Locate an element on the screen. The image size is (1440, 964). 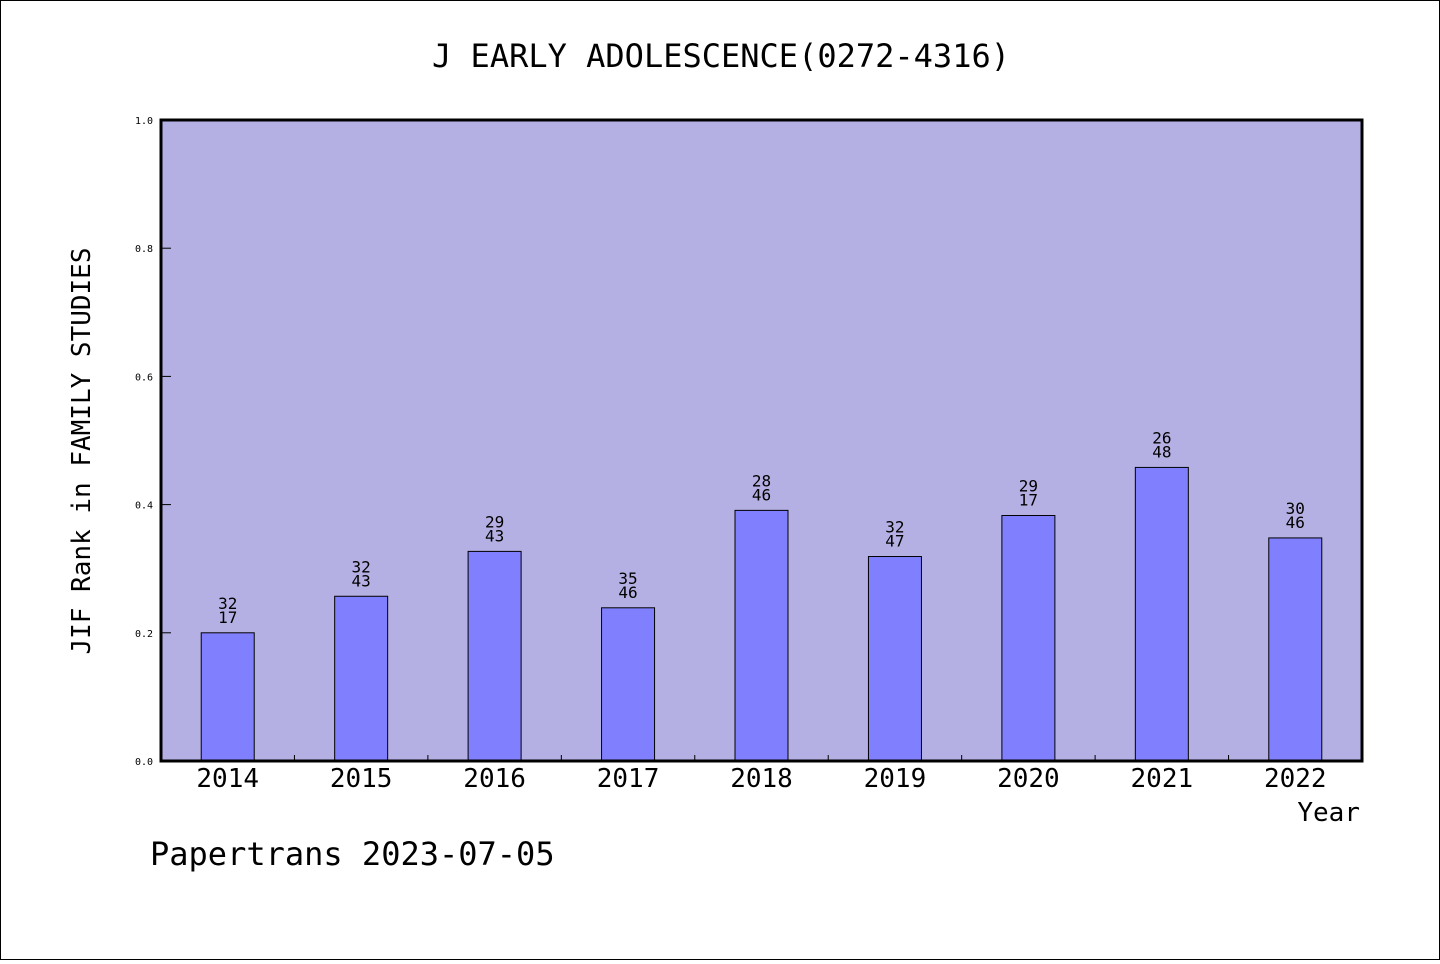
bar-label-top: 30 is located at coordinates (1295, 508).